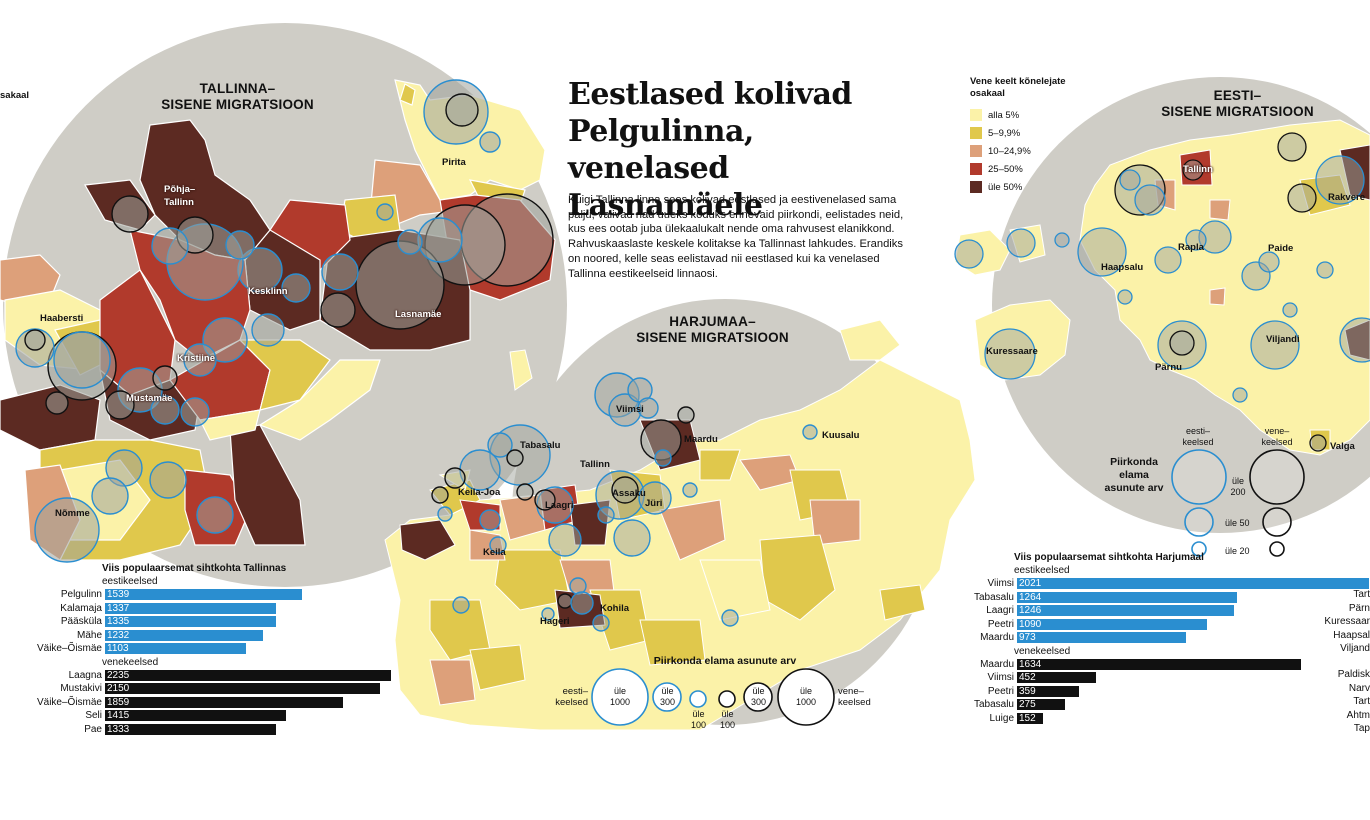  I want to click on legend-item: 10–24,9%, so click(1020, 151).